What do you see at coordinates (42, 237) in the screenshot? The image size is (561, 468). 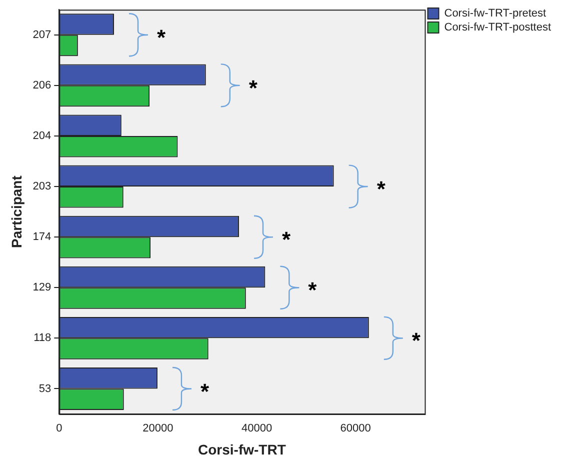 I see `y-tick-label: 174` at bounding box center [42, 237].